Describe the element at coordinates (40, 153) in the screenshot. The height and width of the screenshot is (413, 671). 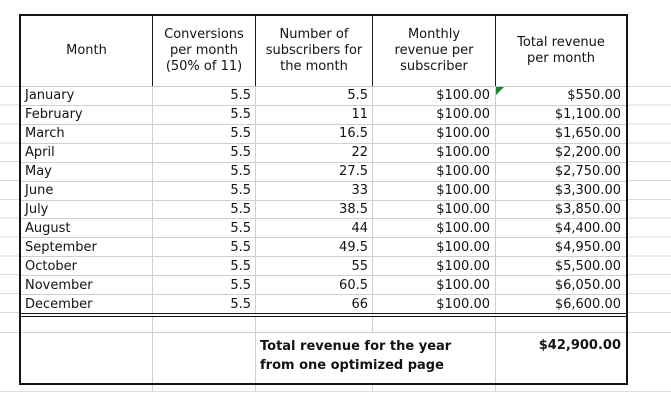
I see `cell-month: April` at that location.